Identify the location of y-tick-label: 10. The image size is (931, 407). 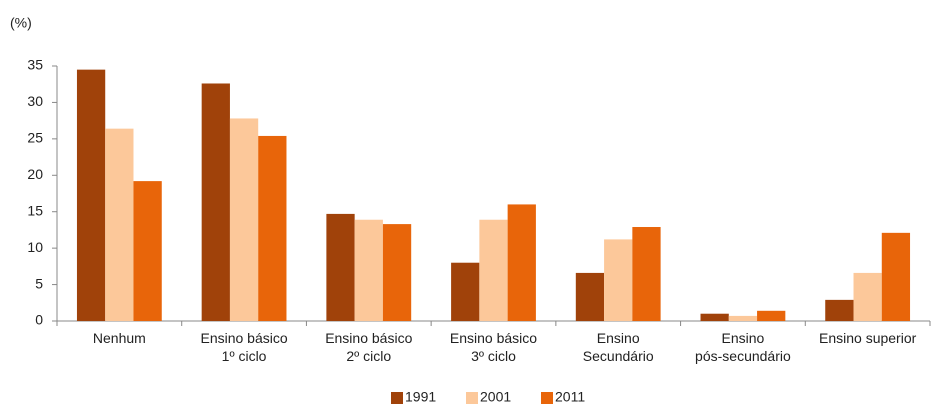
(35, 247).